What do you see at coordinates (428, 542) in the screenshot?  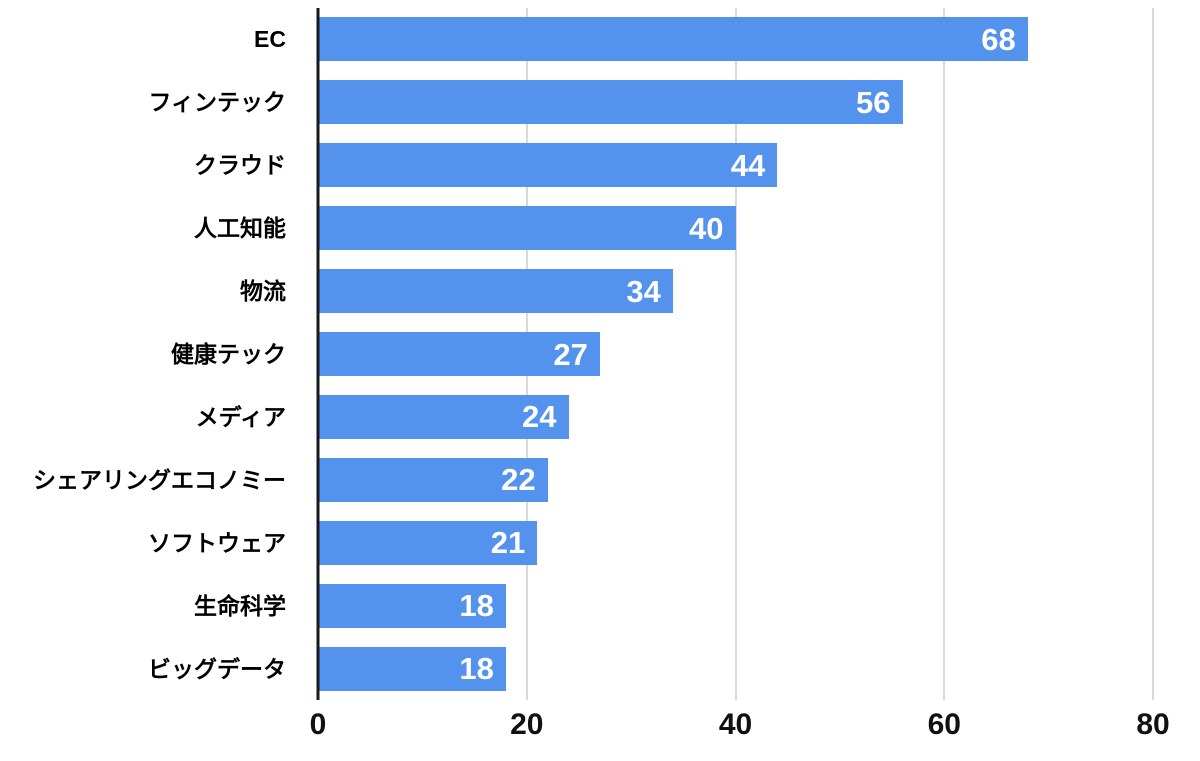 I see `bar: 21` at bounding box center [428, 542].